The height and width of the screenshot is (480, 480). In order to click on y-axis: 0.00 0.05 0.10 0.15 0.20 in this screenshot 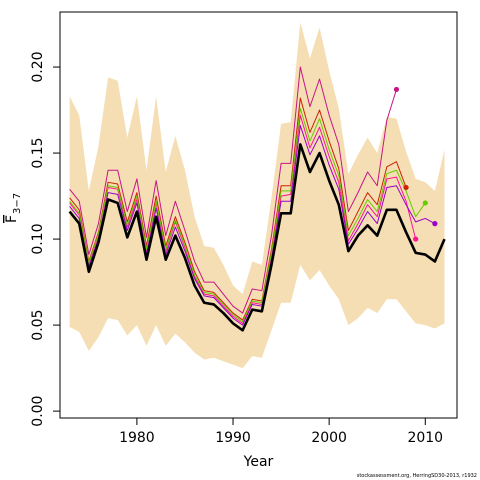, I will do `click(45, 239)`.